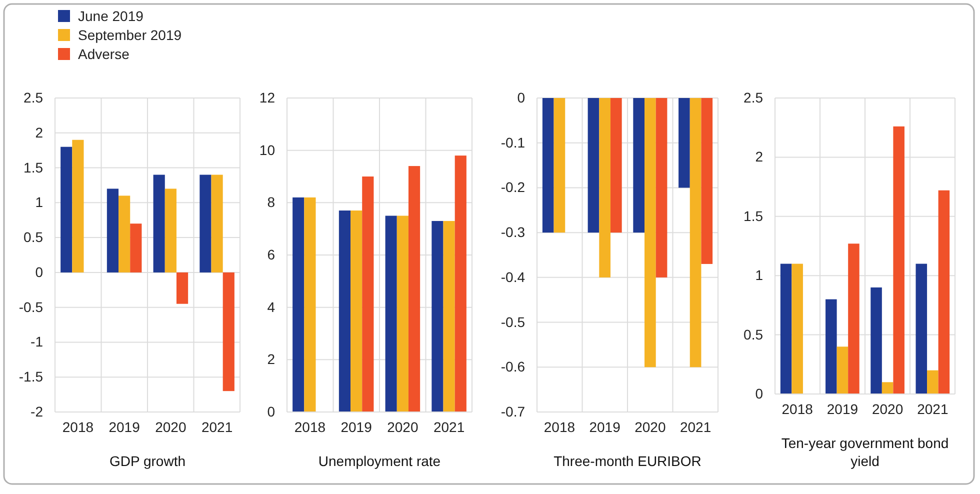 The height and width of the screenshot is (494, 980). Describe the element at coordinates (513, 187) in the screenshot. I see `y-tick-label: -0.2` at that location.